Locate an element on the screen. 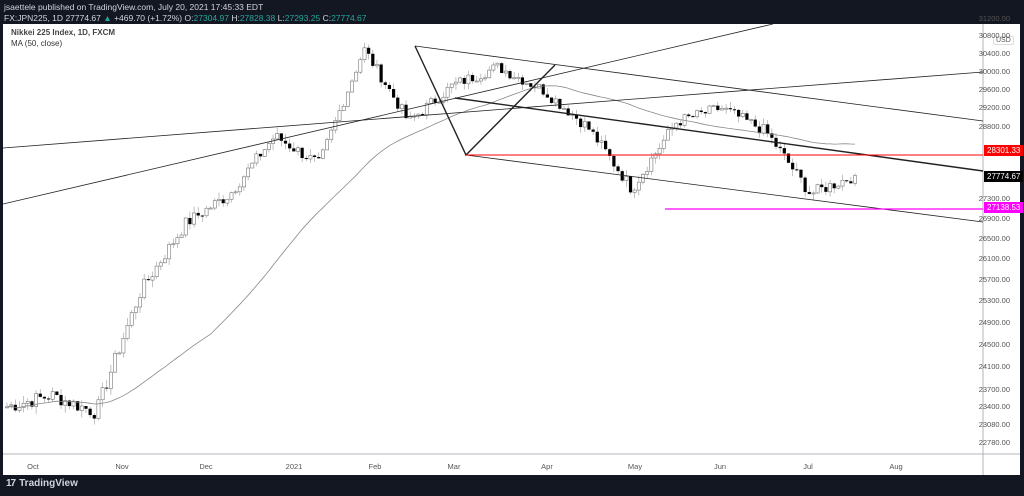  currency-label: USD is located at coordinates (1003, 40).